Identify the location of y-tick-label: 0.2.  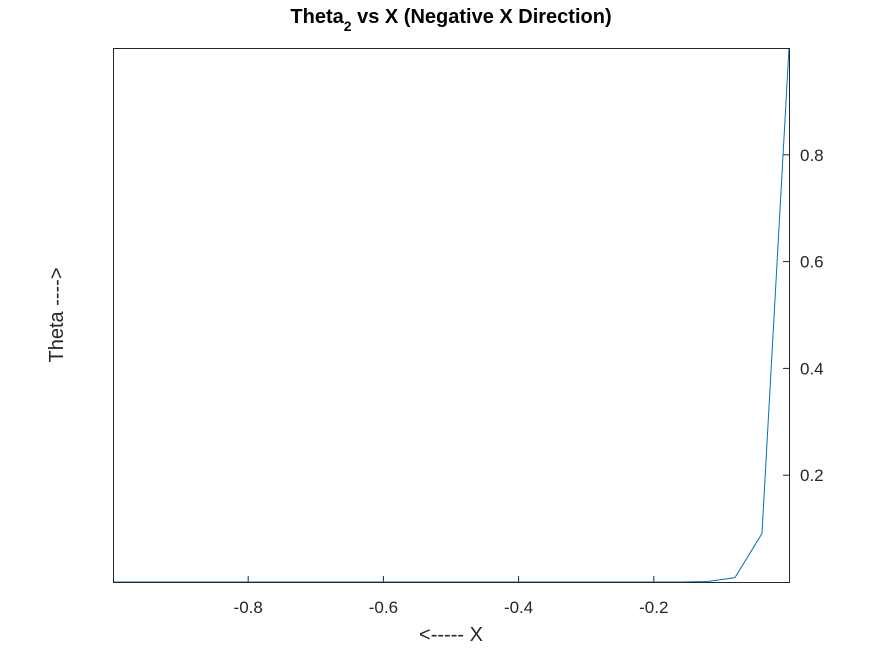
(812, 475).